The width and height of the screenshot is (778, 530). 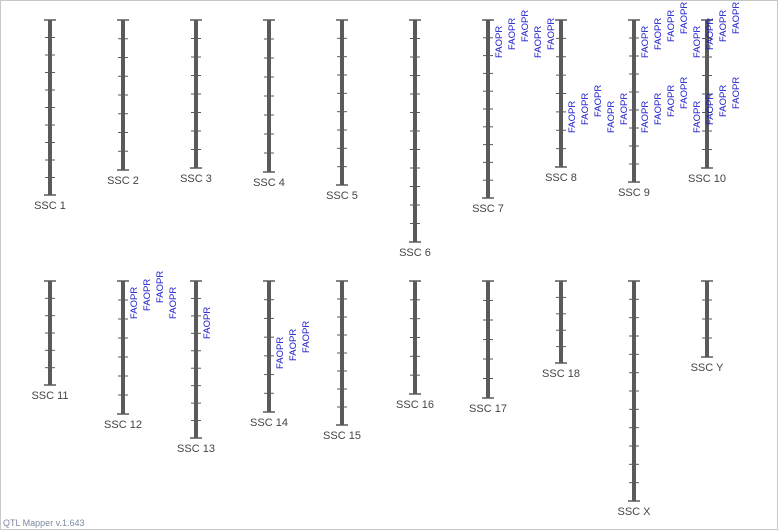 What do you see at coordinates (415, 139) in the screenshot?
I see `chromosome-ssc6: SSC 6` at bounding box center [415, 139].